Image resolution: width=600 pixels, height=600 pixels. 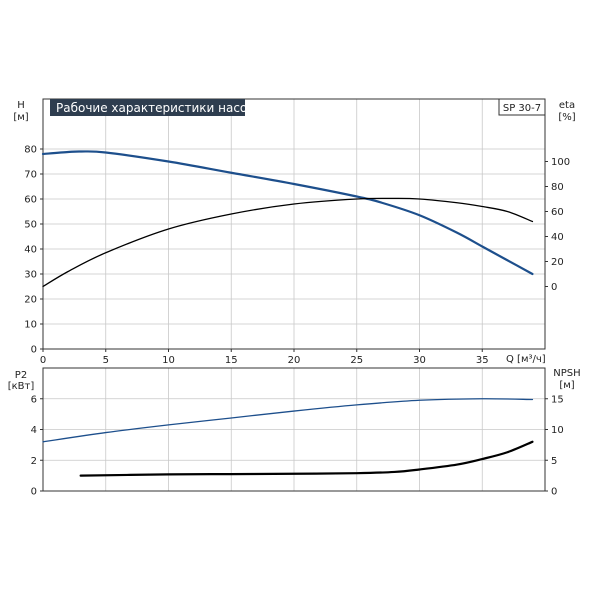 What do you see at coordinates (21, 375) in the screenshot?
I see `lower-left-axis-label: P2` at bounding box center [21, 375].